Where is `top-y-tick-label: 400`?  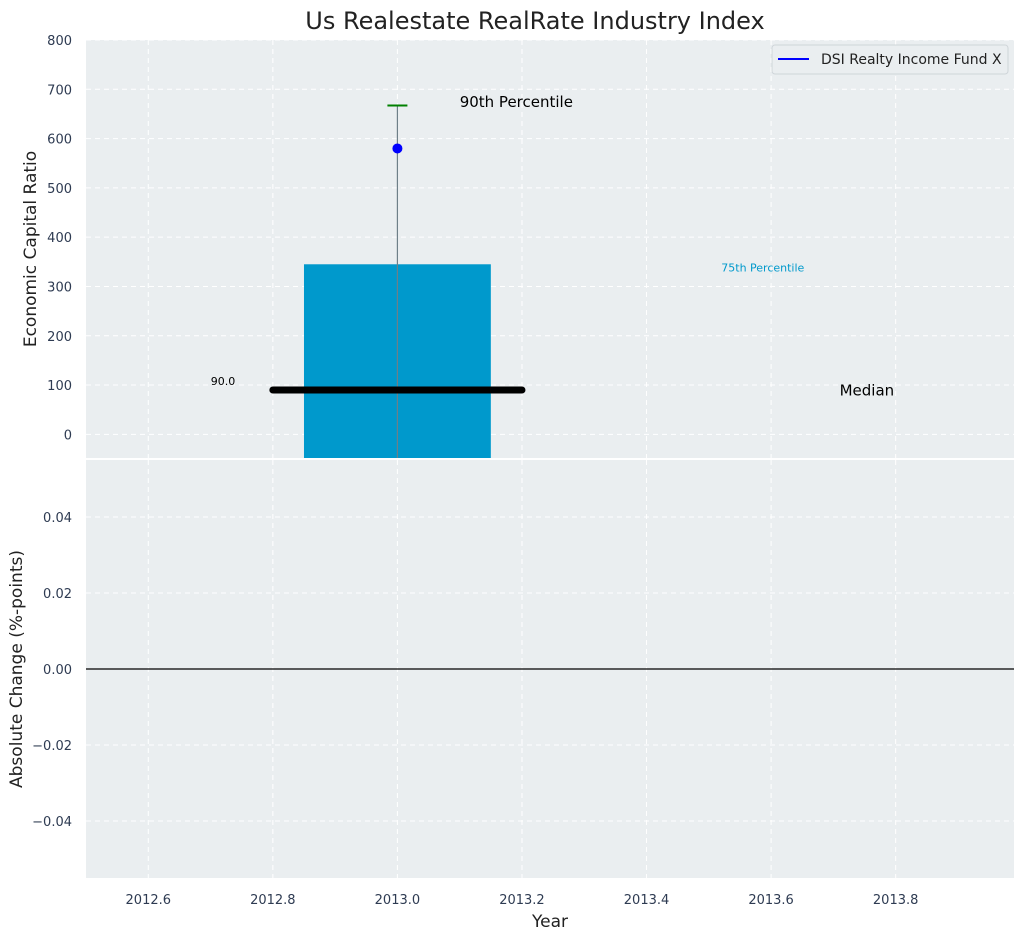
top-y-tick-label: 400 is located at coordinates (59, 238).